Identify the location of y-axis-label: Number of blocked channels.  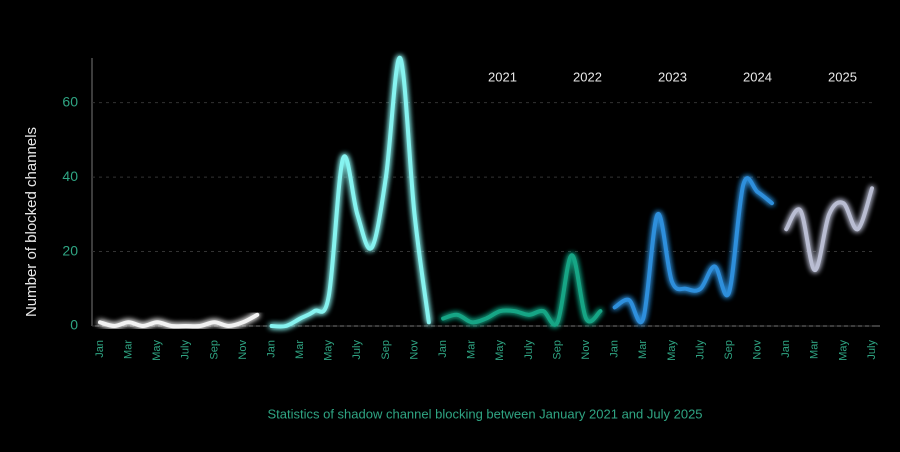
(31, 222).